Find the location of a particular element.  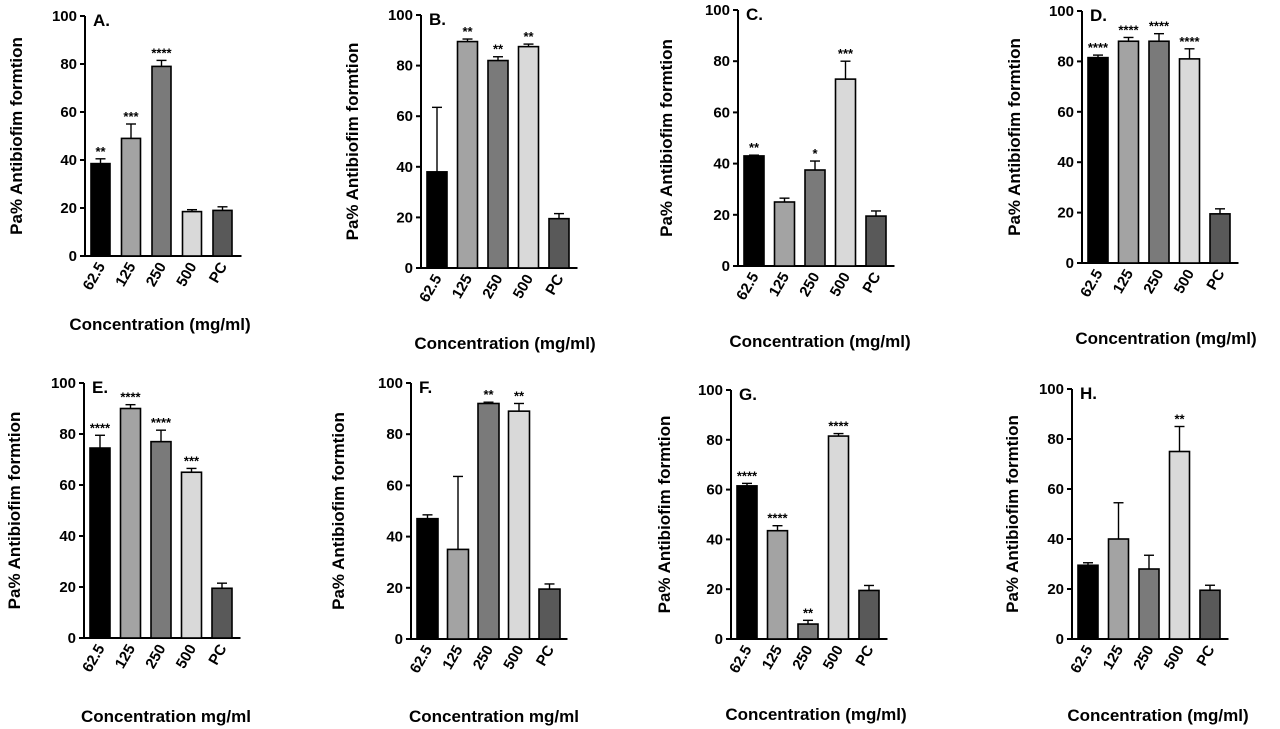

panel-letter: F. is located at coordinates (425, 387).